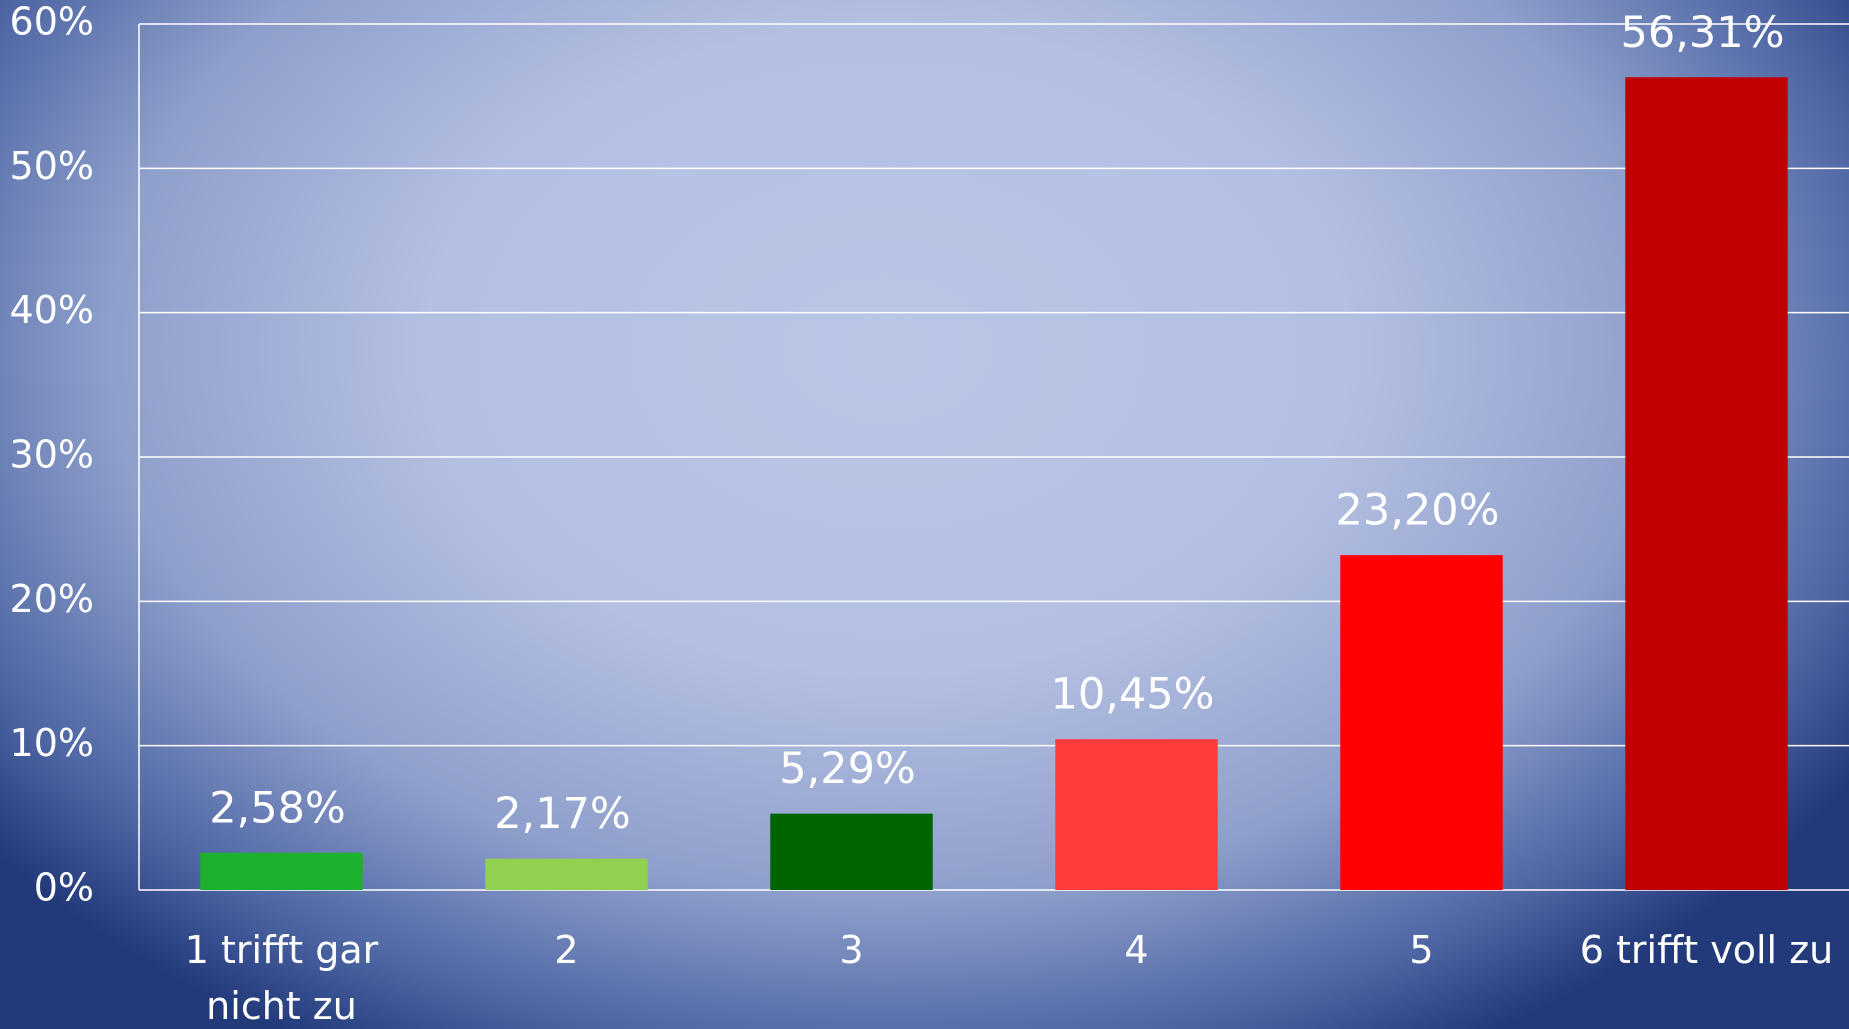  Describe the element at coordinates (851, 950) in the screenshot. I see `x-tick-label: 3` at that location.